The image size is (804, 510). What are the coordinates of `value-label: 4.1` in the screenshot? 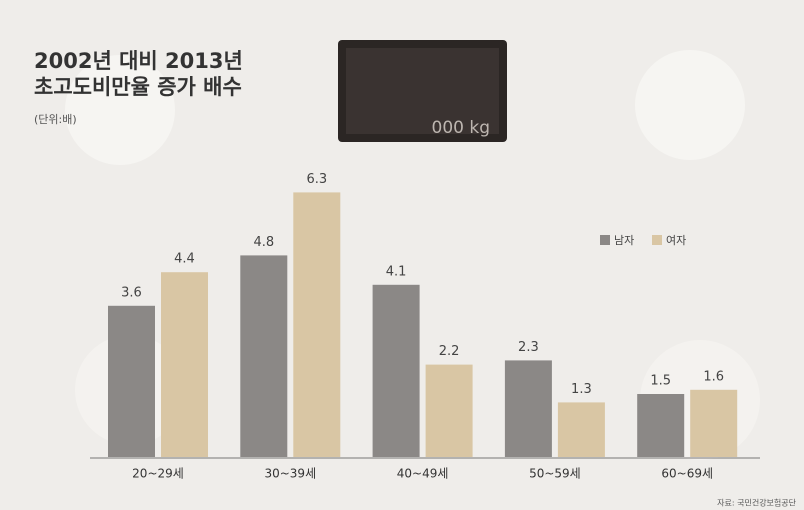 It's located at (396, 271).